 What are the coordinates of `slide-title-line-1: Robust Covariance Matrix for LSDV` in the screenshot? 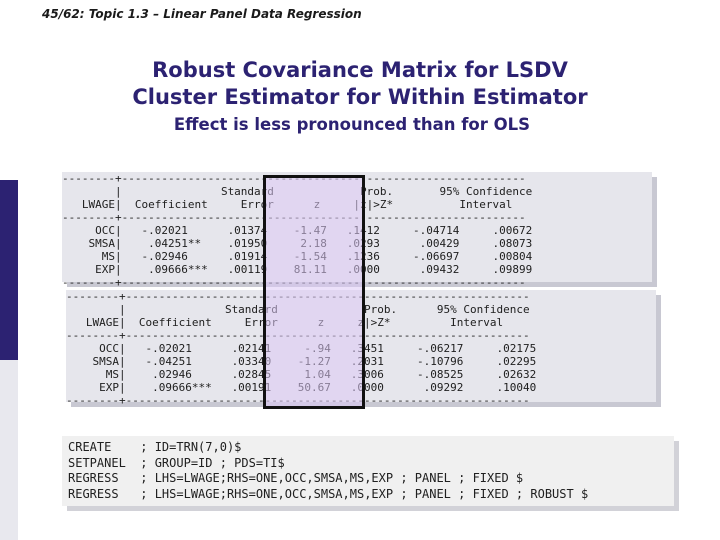 It's located at (360, 70).